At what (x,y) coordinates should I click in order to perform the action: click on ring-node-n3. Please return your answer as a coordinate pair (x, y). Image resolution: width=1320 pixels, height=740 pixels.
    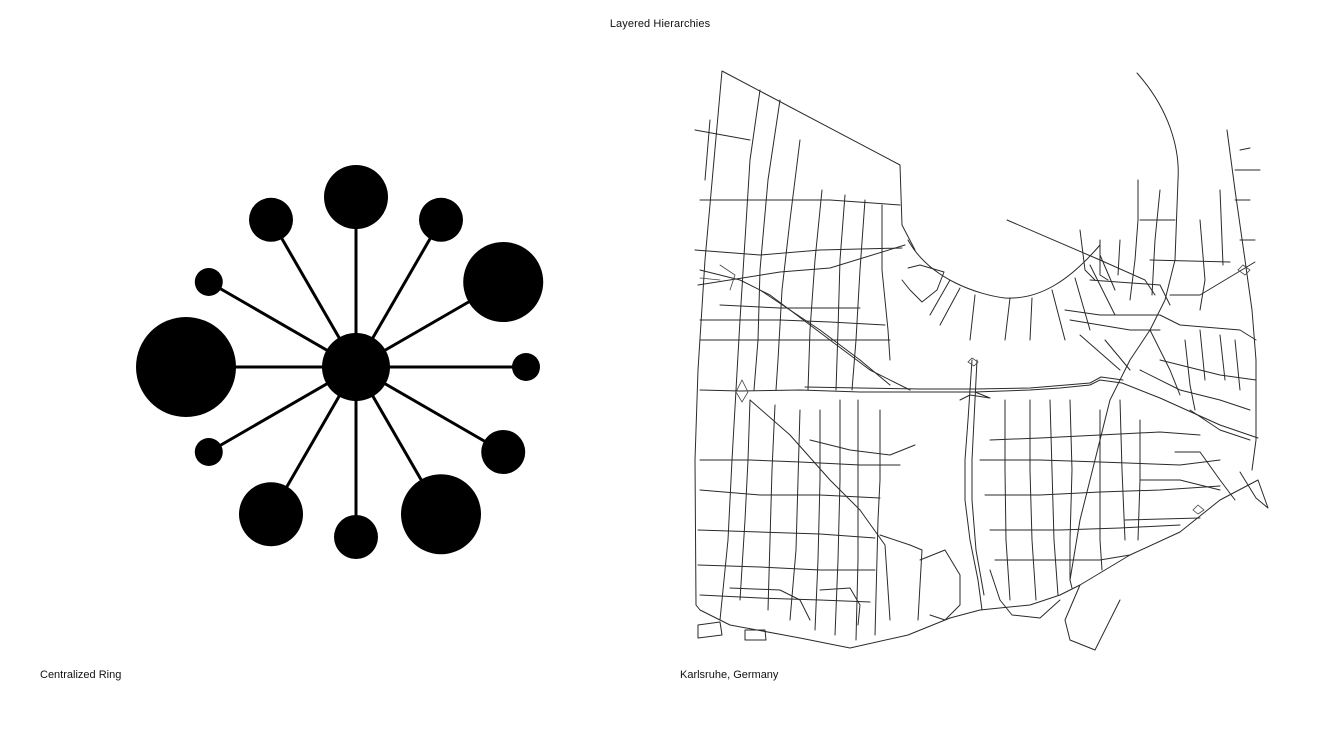
    Looking at the image, I should click on (503, 282).